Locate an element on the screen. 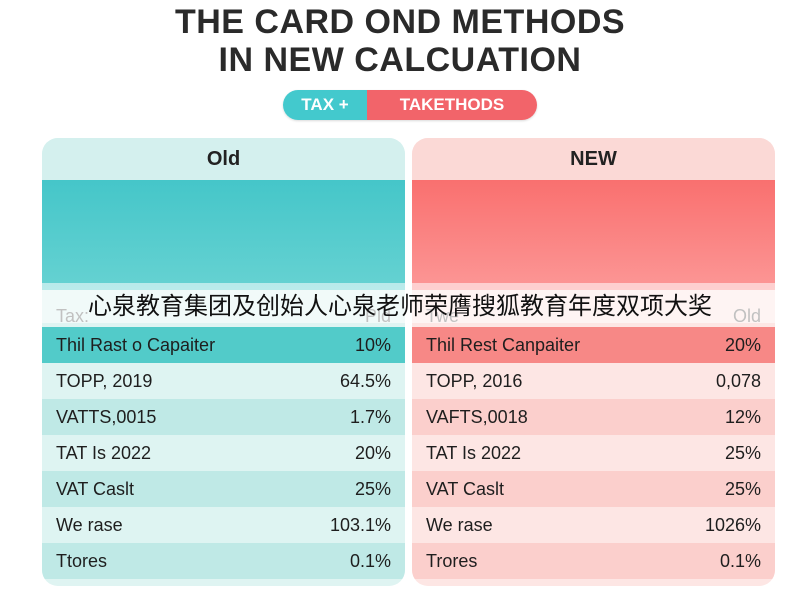  table-row: TAT Is 2022 20% is located at coordinates (223, 453).